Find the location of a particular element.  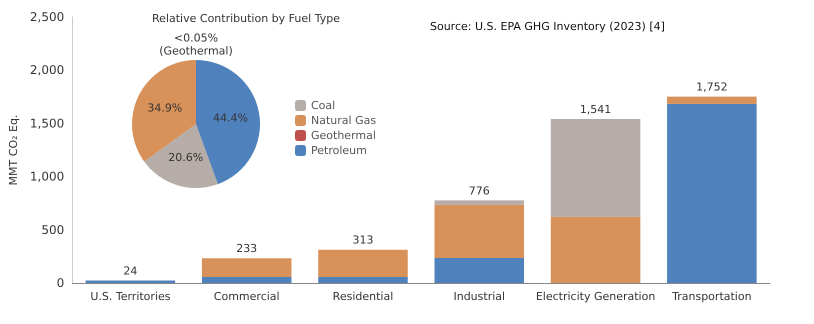

y-axis-title: MMT CO₂ Eq. is located at coordinates (13, 150).